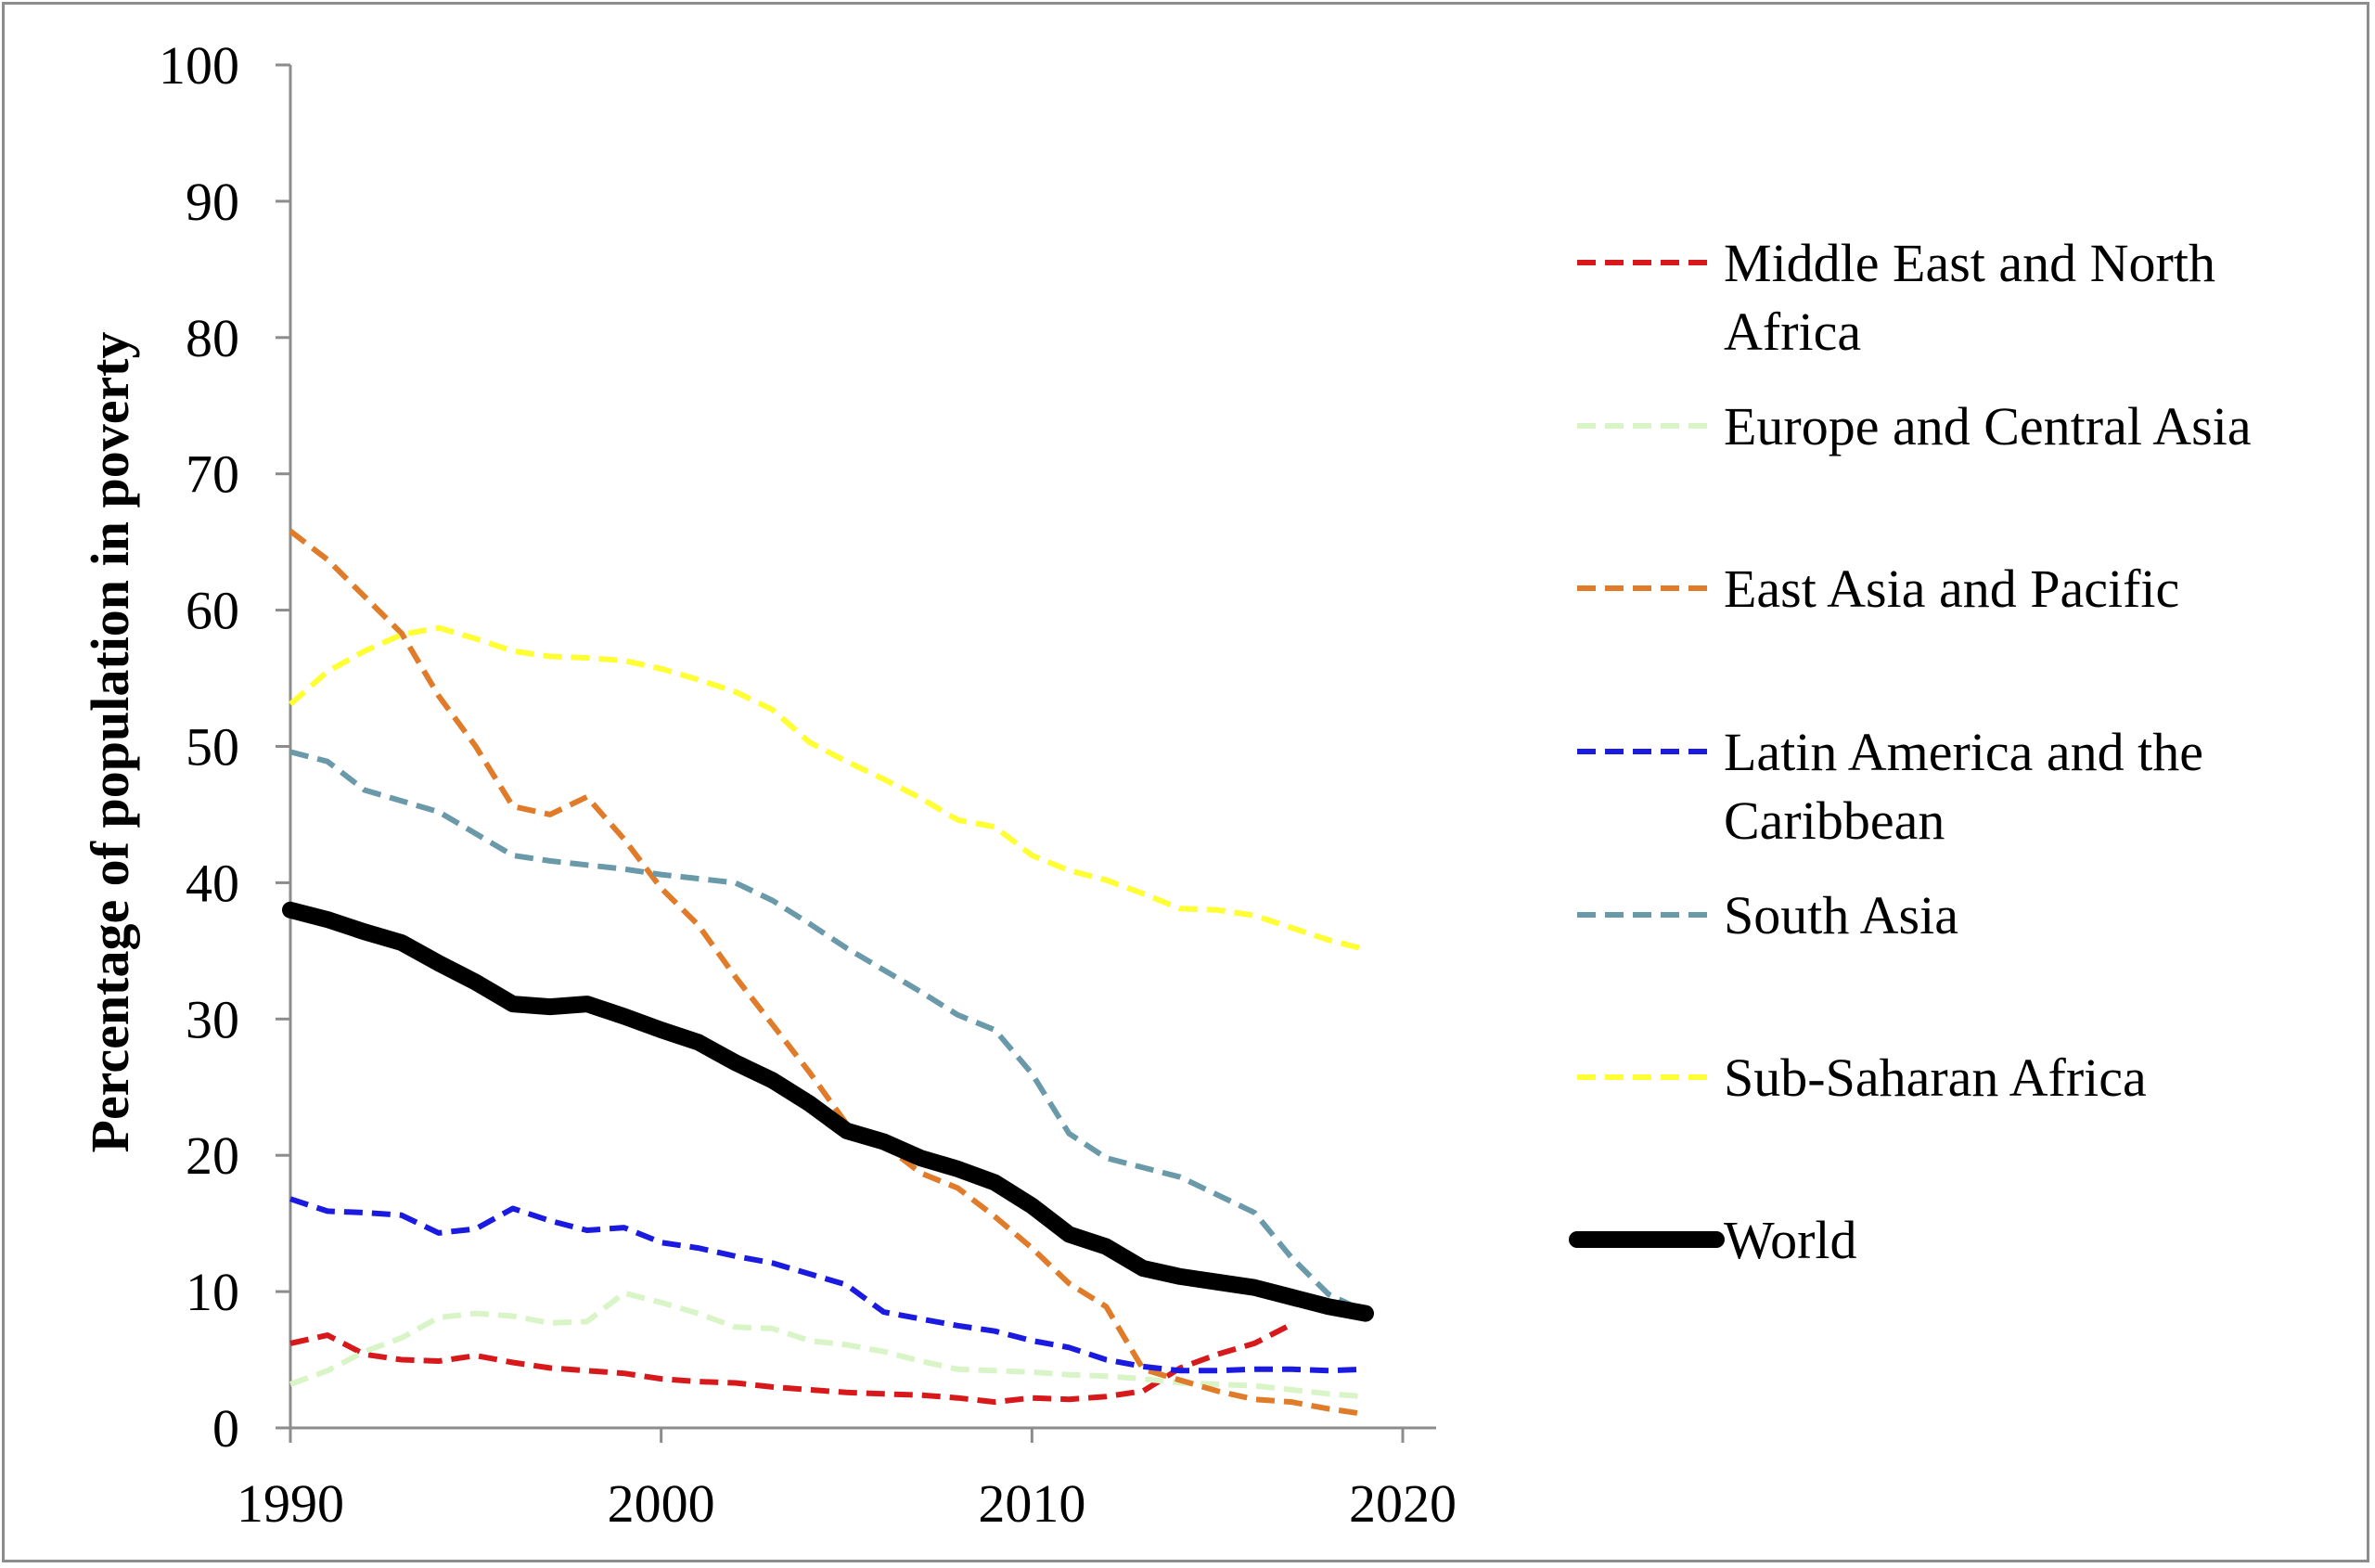 The width and height of the screenshot is (2375, 1568). I want to click on series-latin-america-and-the-caribbean, so click(828, 1285).